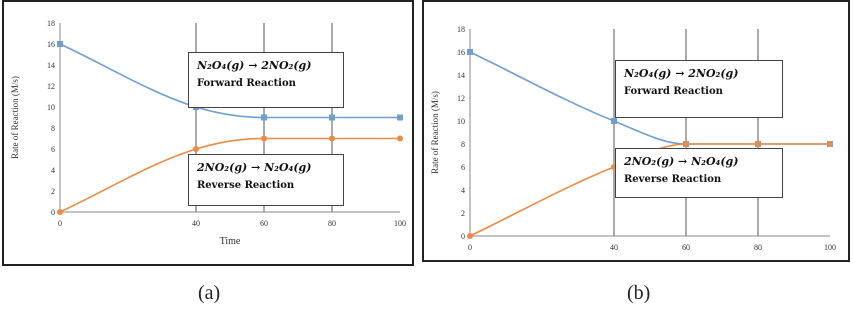  I want to click on x-axis-title: Time, so click(230, 241).